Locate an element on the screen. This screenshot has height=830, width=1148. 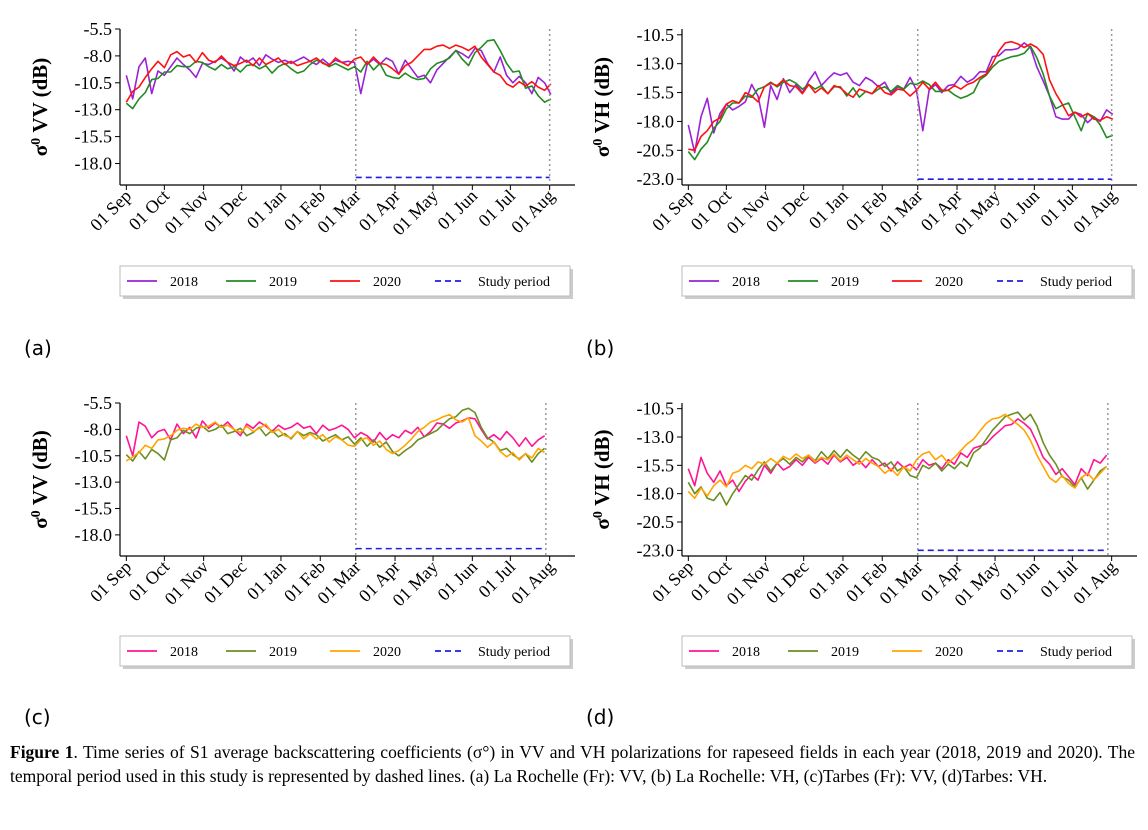
panel-label: (b) is located at coordinates (600, 348).